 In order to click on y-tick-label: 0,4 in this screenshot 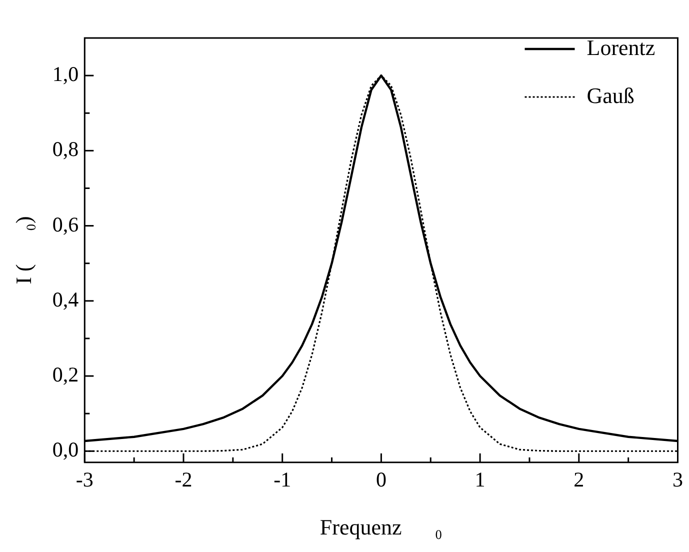, I will do `click(66, 299)`.